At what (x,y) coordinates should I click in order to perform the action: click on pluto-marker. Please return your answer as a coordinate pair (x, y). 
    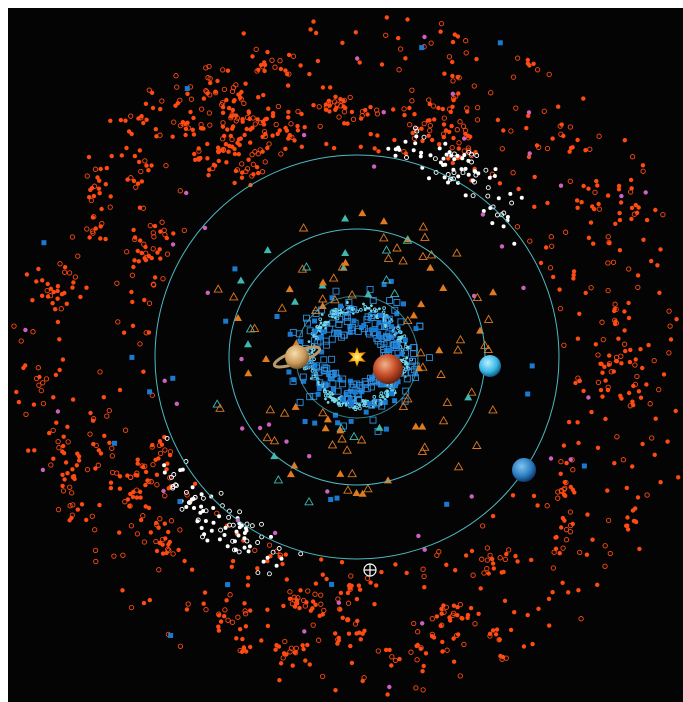
    Looking at the image, I should click on (370, 570).